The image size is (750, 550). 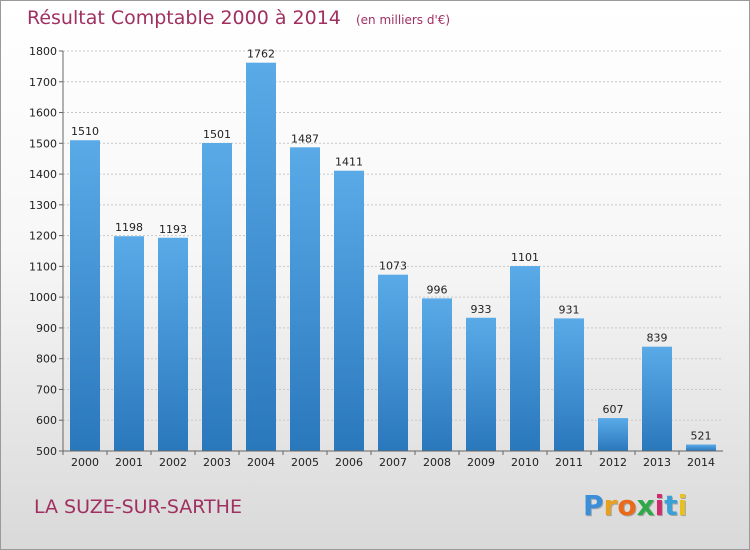 What do you see at coordinates (129, 343) in the screenshot?
I see `bar-2001` at bounding box center [129, 343].